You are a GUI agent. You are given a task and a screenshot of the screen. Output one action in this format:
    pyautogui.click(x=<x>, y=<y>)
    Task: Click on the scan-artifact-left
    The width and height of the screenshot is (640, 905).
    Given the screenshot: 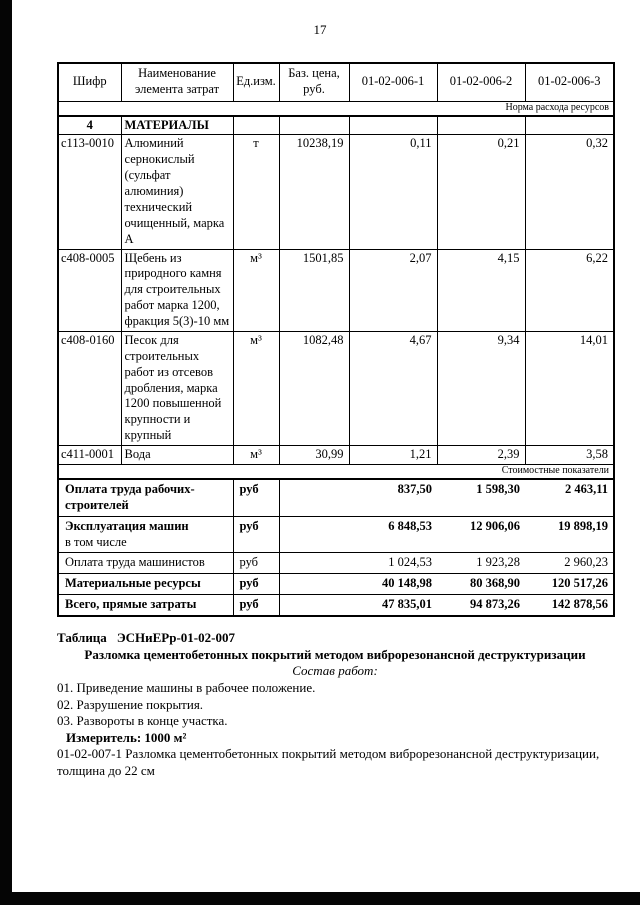 What is the action you would take?
    pyautogui.click(x=6, y=452)
    